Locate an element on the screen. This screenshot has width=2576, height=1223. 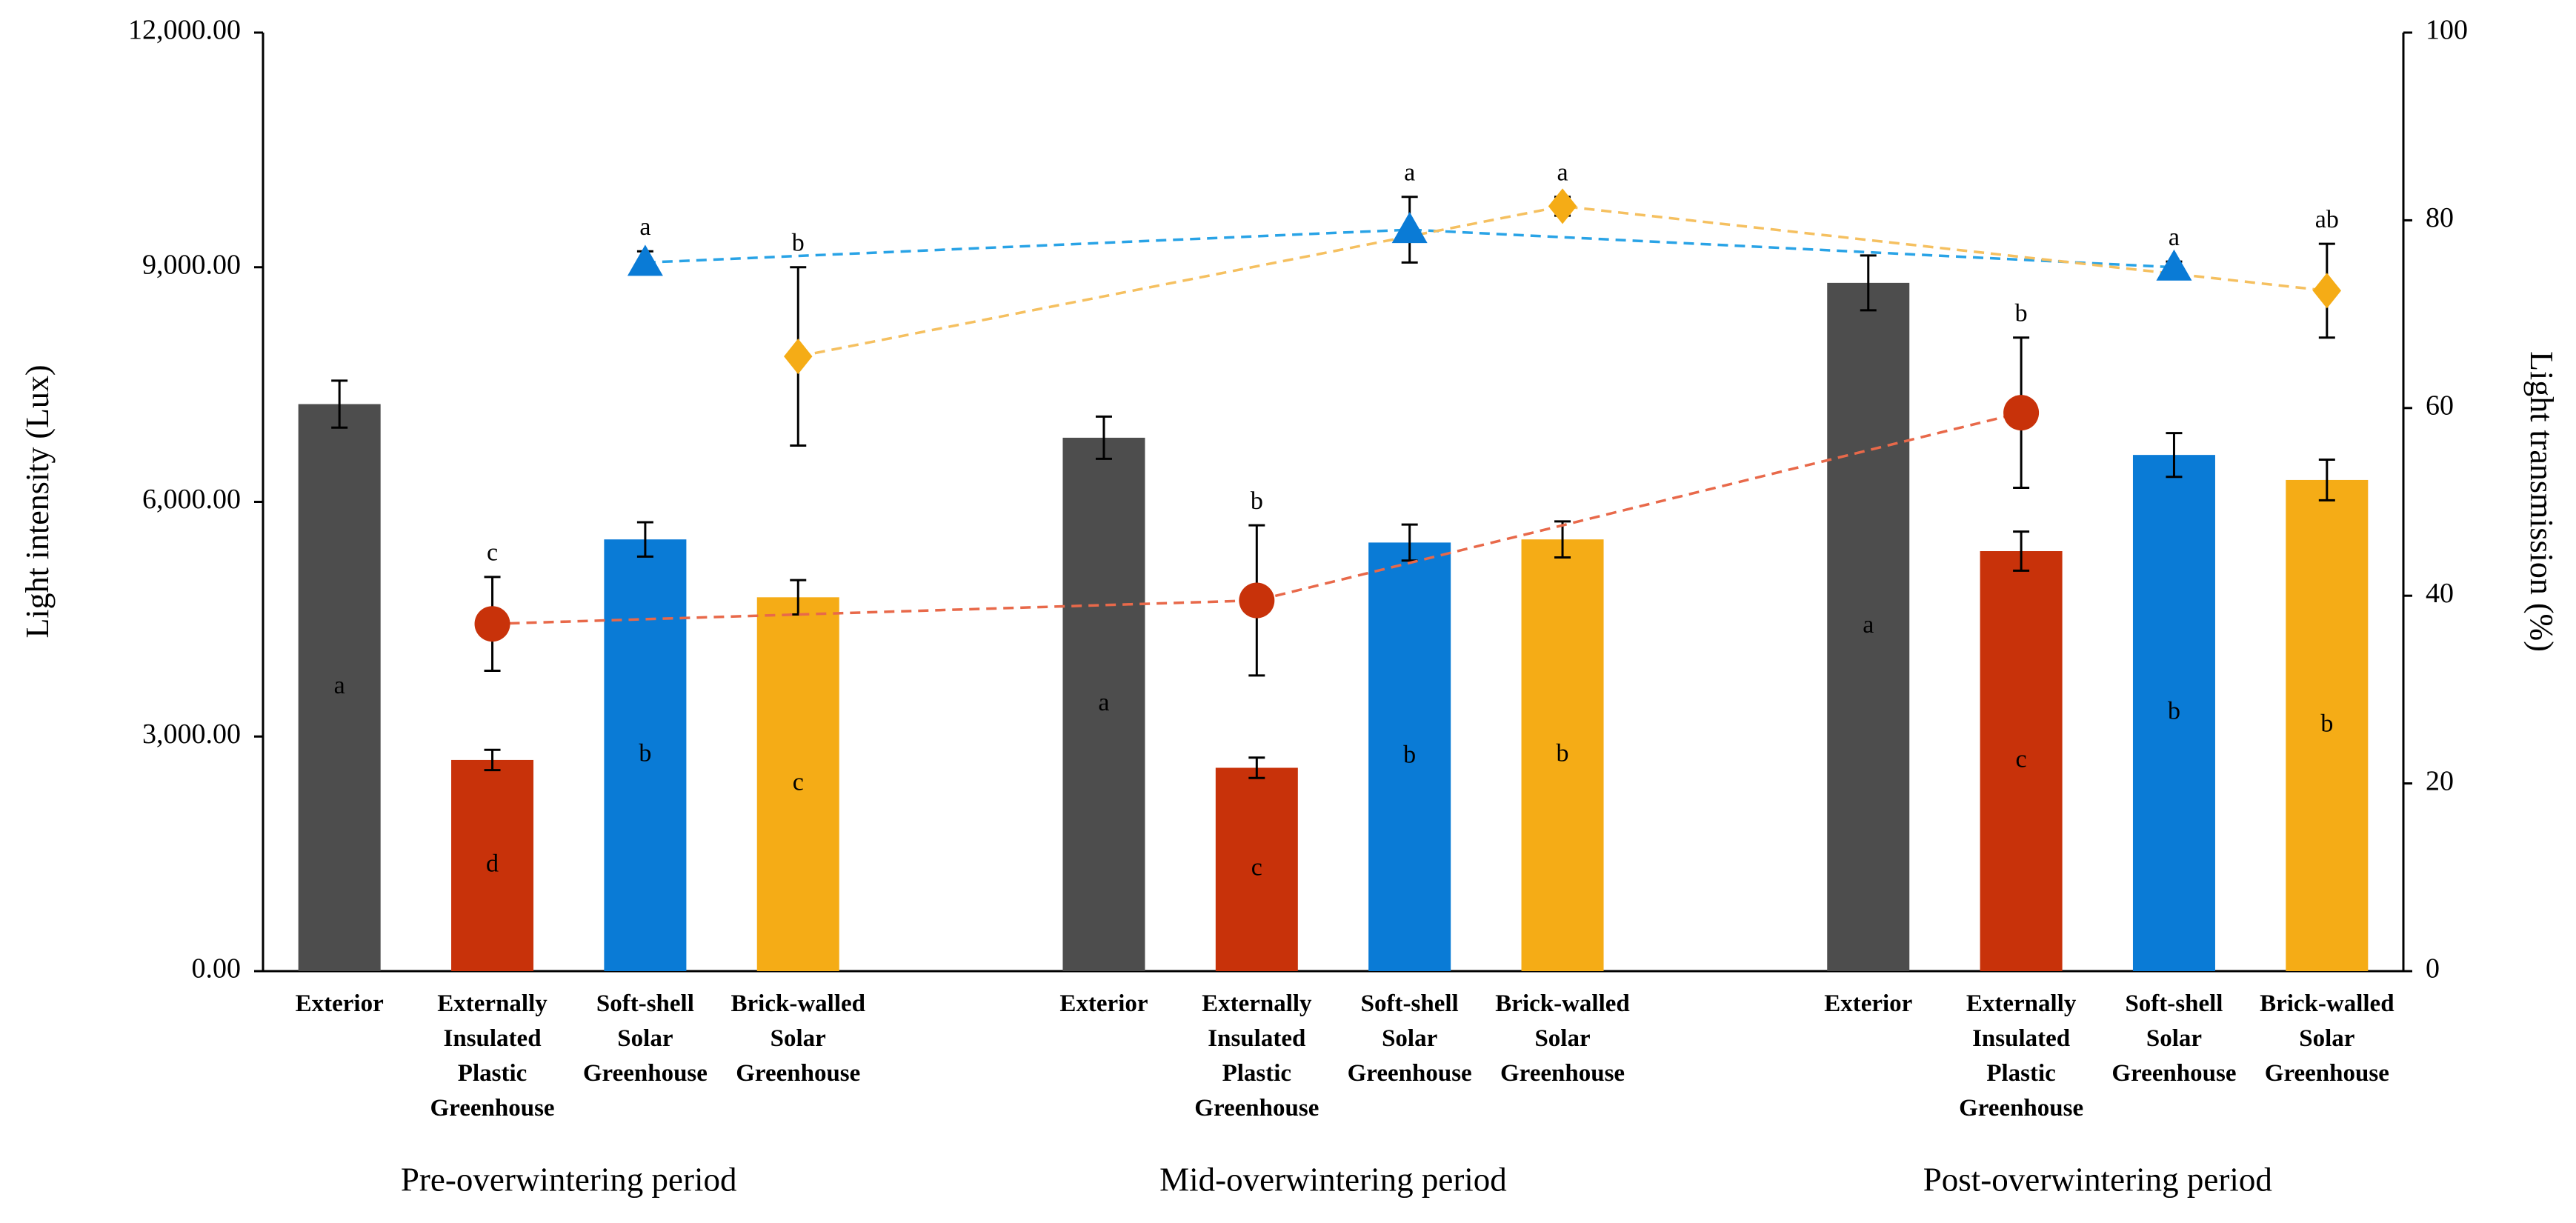
y-tick-label: 3,000.00 is located at coordinates (191, 735).